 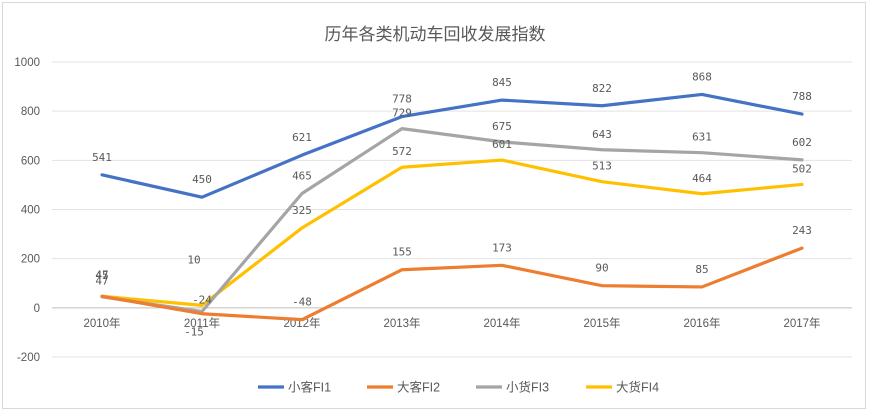 What do you see at coordinates (202, 179) in the screenshot?
I see `data-label: 450` at bounding box center [202, 179].